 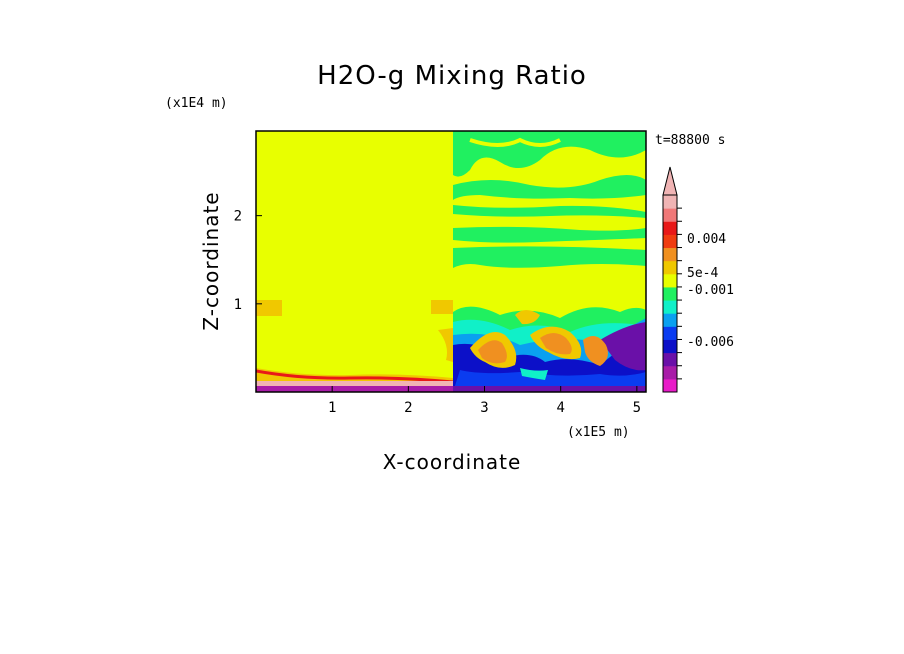 What do you see at coordinates (445, 345) in the screenshot?
I see `left-edge-orange` at bounding box center [445, 345].